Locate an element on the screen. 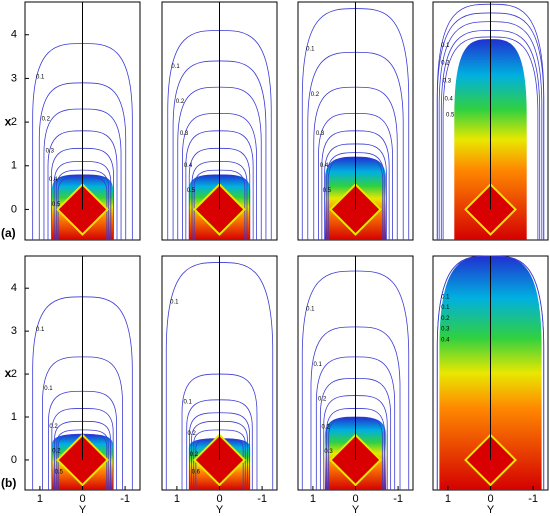 The height and width of the screenshot is (516, 550). row-label: (b) is located at coordinates (8, 483).